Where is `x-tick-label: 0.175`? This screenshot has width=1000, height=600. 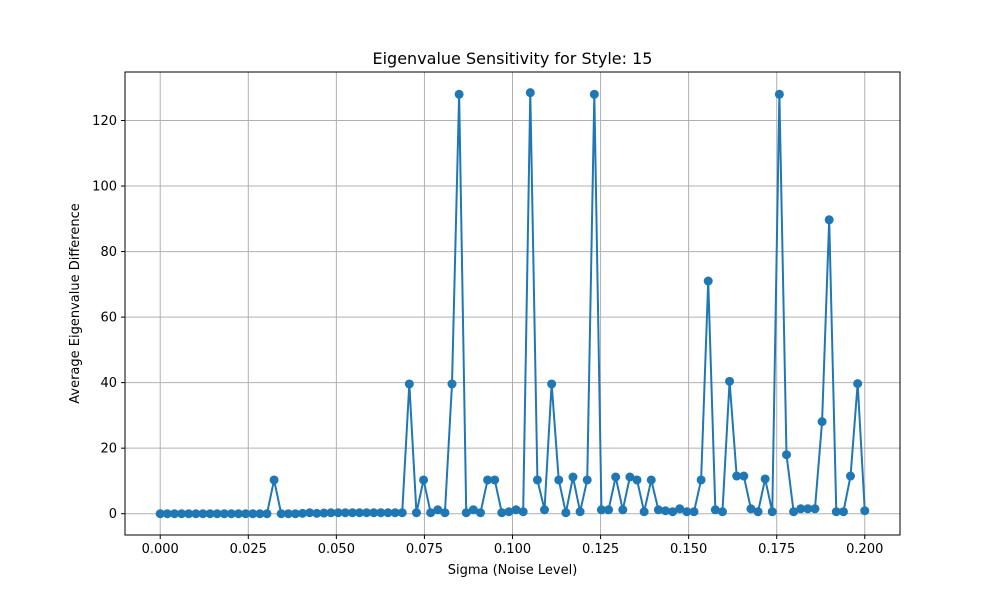 x-tick-label: 0.175 is located at coordinates (776, 549).